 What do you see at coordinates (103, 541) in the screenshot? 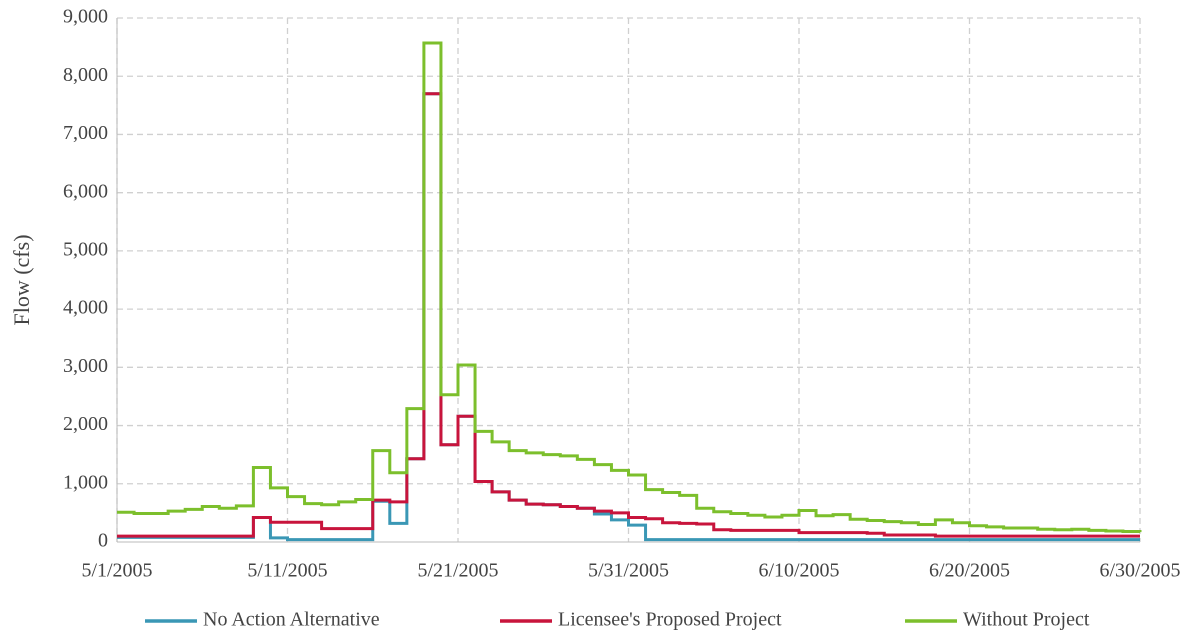
I see `y-tick-label: 0` at bounding box center [103, 541].